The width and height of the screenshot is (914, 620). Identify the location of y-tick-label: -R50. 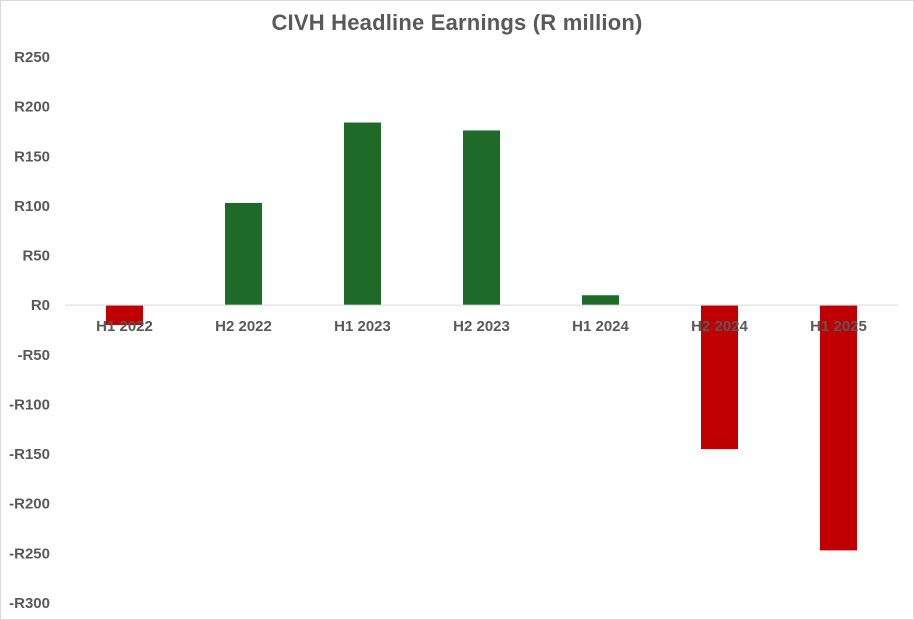
(33, 355).